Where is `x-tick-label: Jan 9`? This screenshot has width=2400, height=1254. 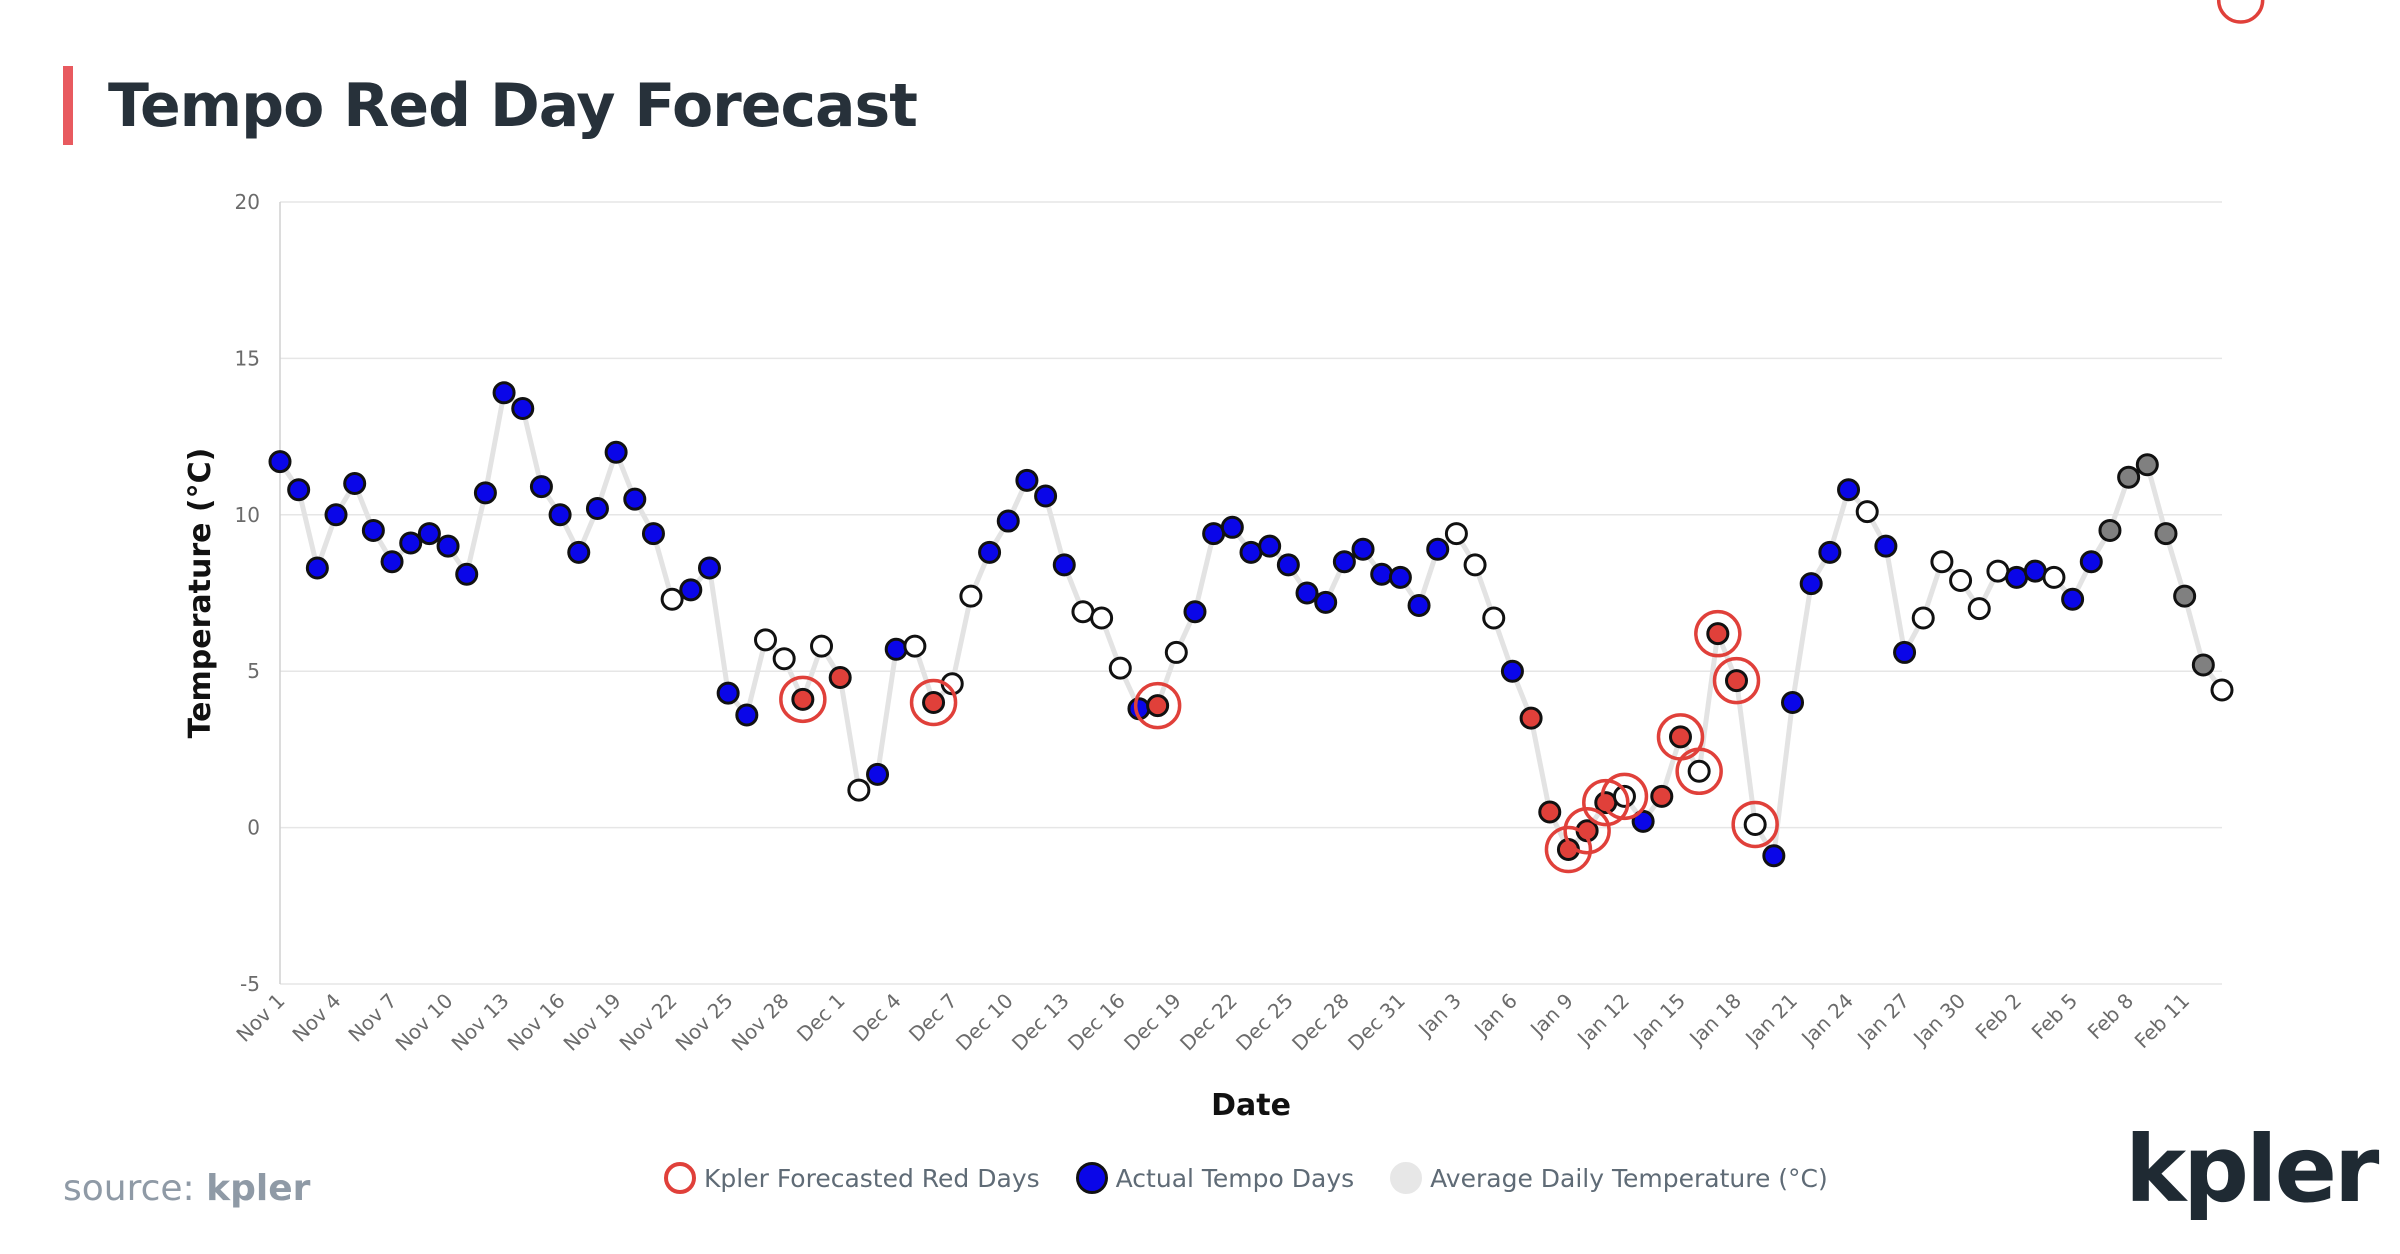
x-tick-label: Jan 9 is located at coordinates (1551, 1016).